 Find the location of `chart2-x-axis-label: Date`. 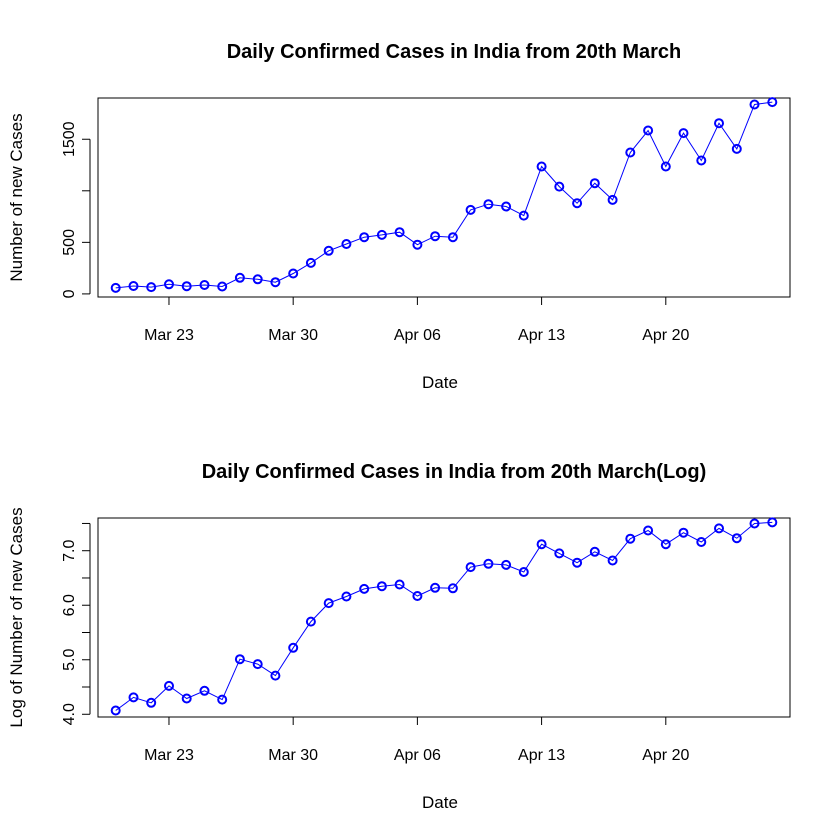

chart2-x-axis-label: Date is located at coordinates (440, 802).